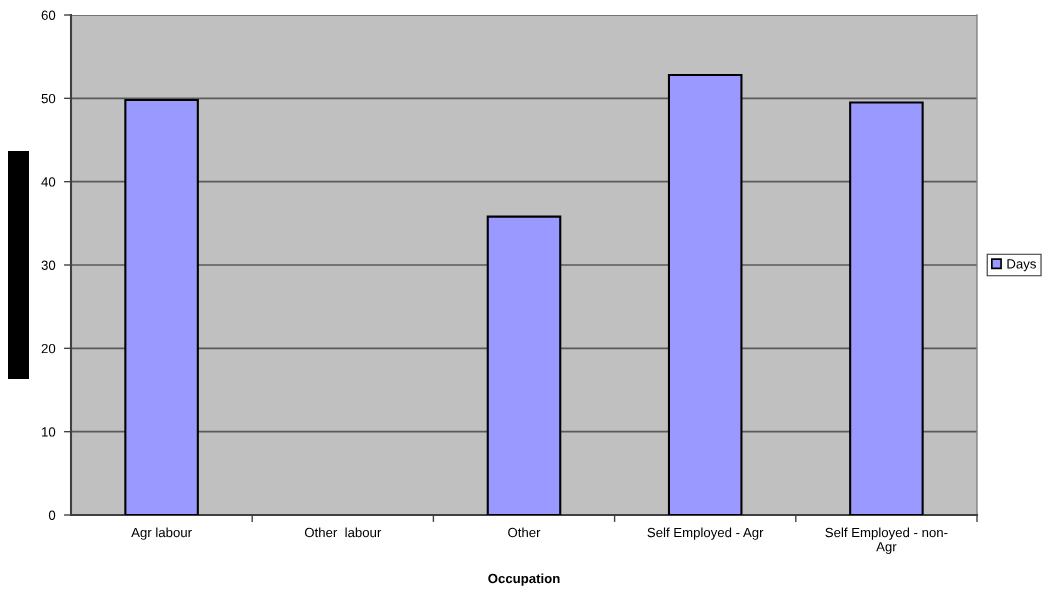 The height and width of the screenshot is (601, 1062). What do you see at coordinates (886, 541) in the screenshot?
I see `x-tick-label: Self Employed - non- Agr` at bounding box center [886, 541].